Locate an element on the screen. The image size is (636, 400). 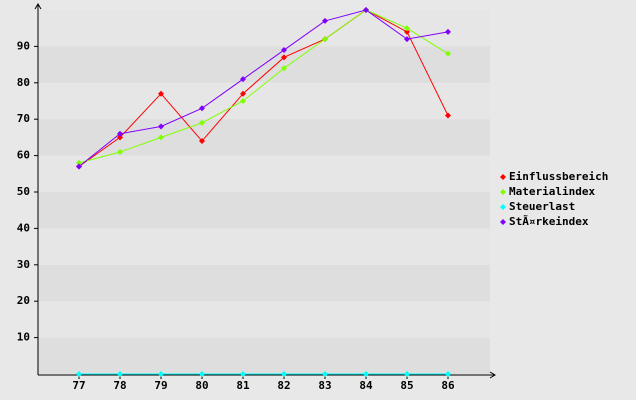
x-tick-label: 77 is located at coordinates (78, 385).